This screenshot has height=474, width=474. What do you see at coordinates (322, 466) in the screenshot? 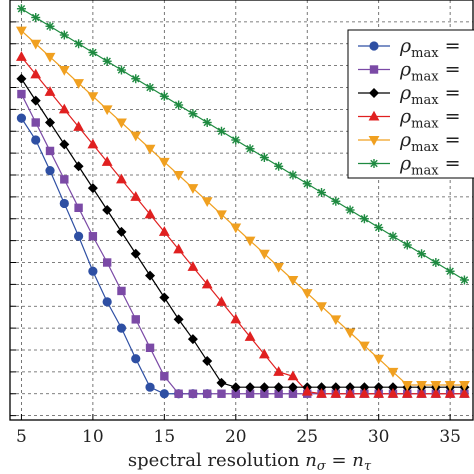
I see `x-axis-label-sub1: σ` at bounding box center [322, 466].